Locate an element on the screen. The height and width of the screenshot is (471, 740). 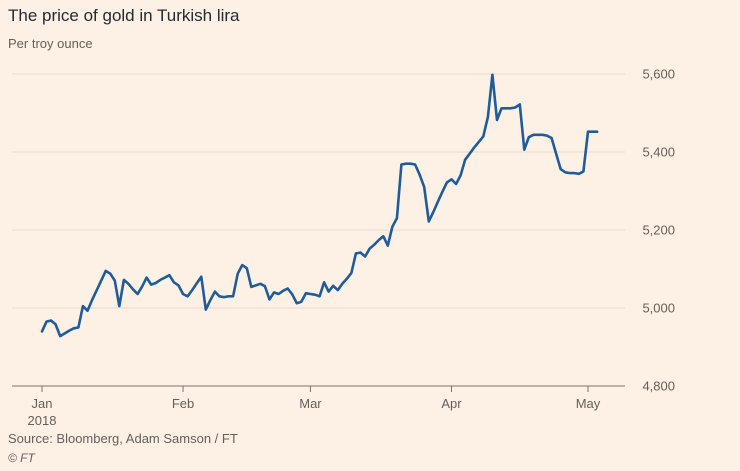
y-tick-label: 5,000 is located at coordinates (658, 308).